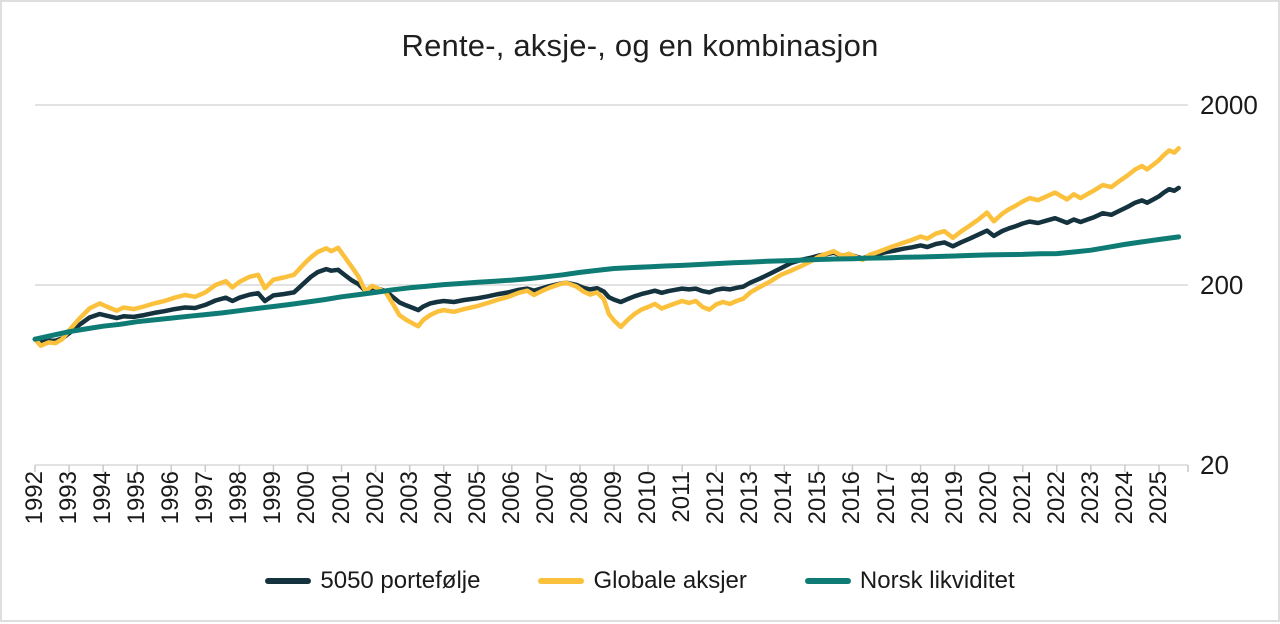 The width and height of the screenshot is (1280, 624). I want to click on legend-label-norsk-likviditet: Norsk likviditet, so click(937, 580).